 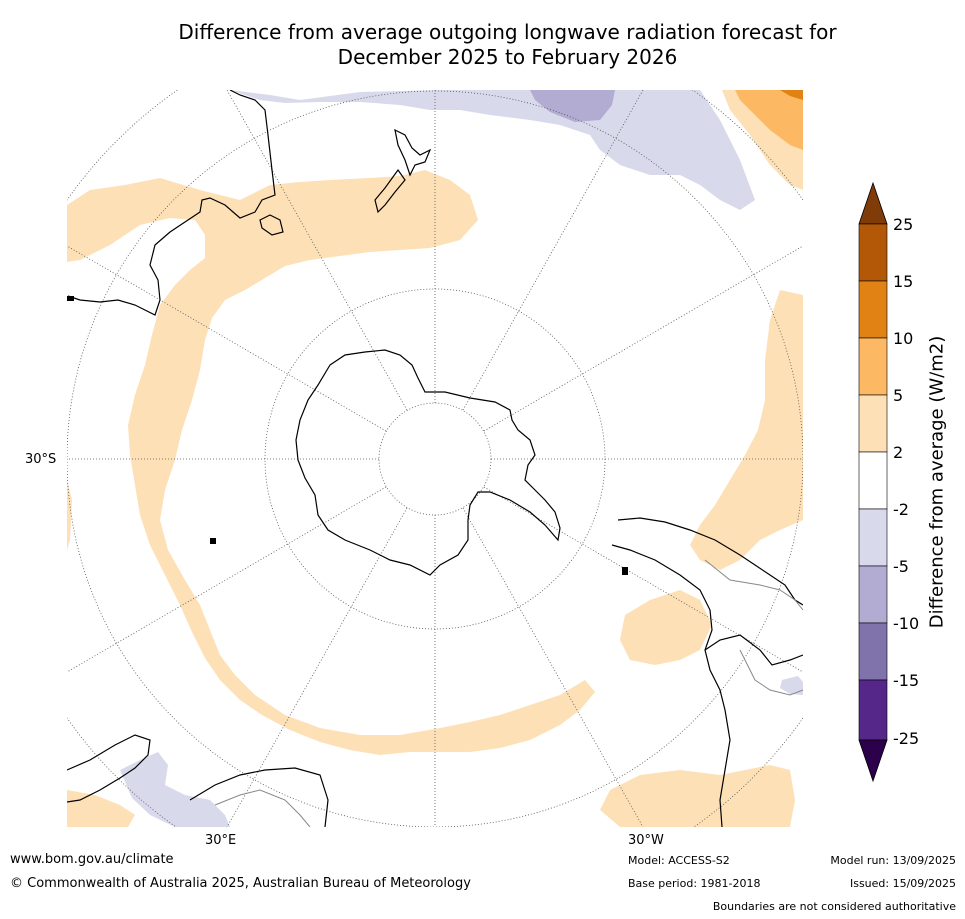 What do you see at coordinates (746, 430) in the screenshot?
I see `anomaly-region-light-orange-east` at bounding box center [746, 430].